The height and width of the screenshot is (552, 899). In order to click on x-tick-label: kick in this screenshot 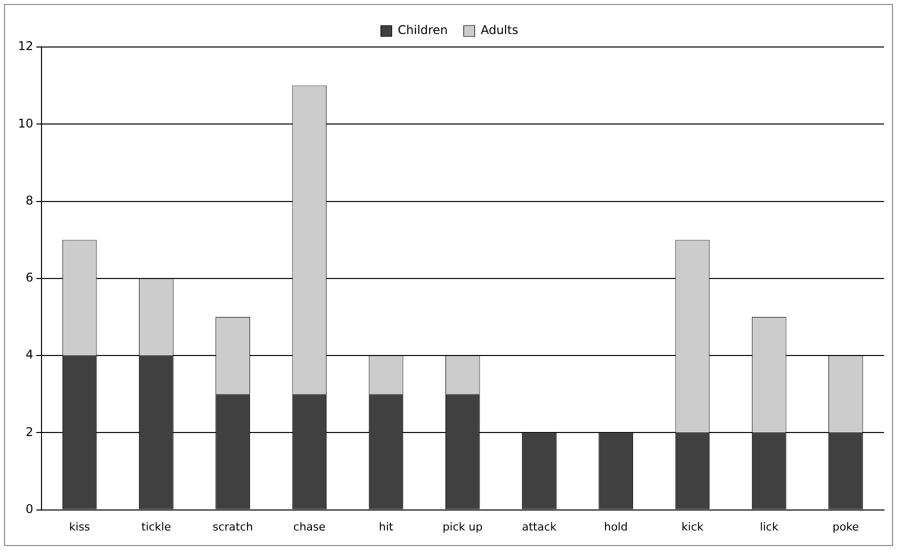, I will do `click(693, 527)`.